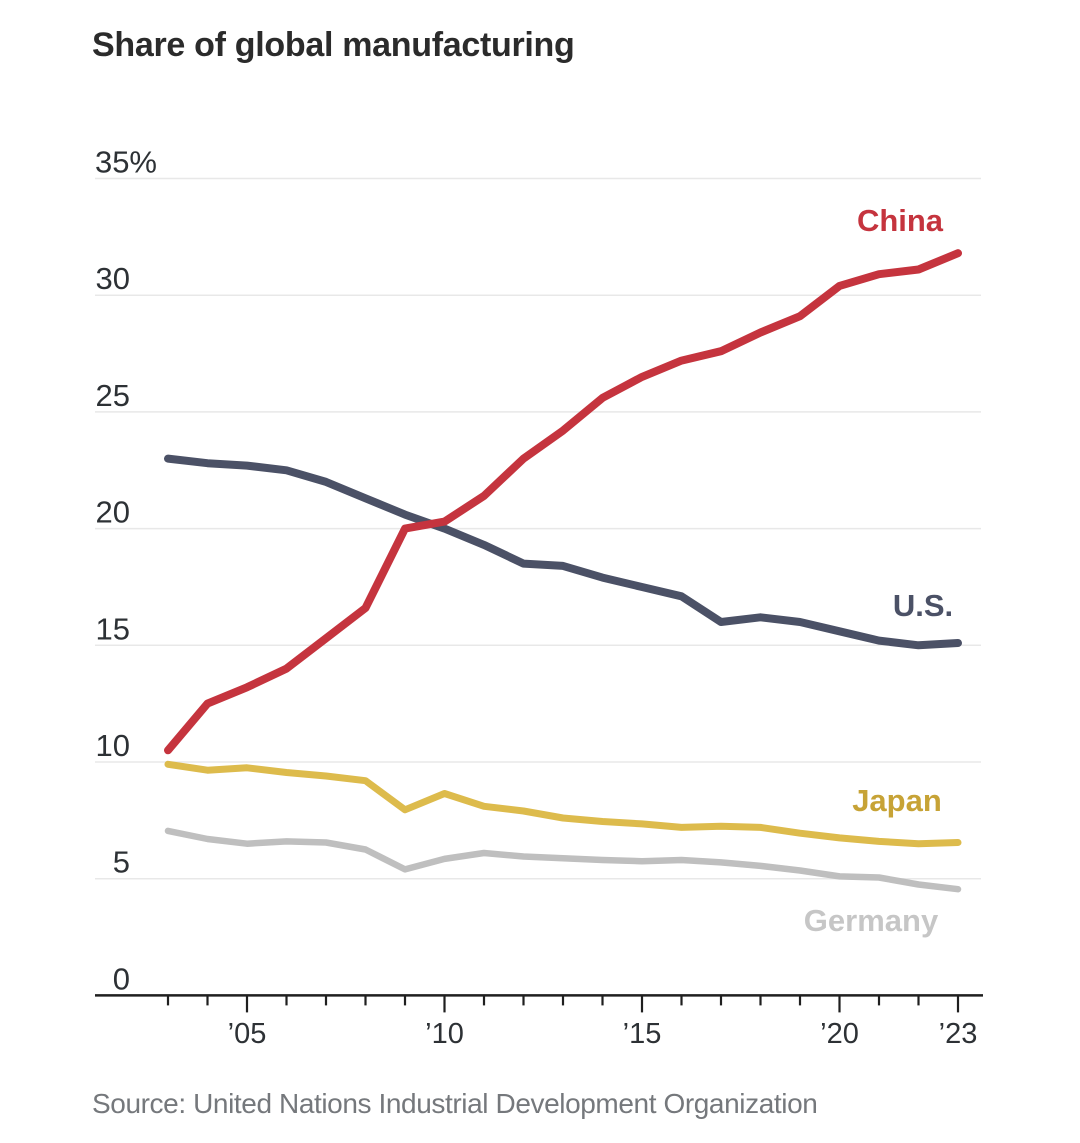  What do you see at coordinates (563, 552) in the screenshot?
I see `series-line-us` at bounding box center [563, 552].